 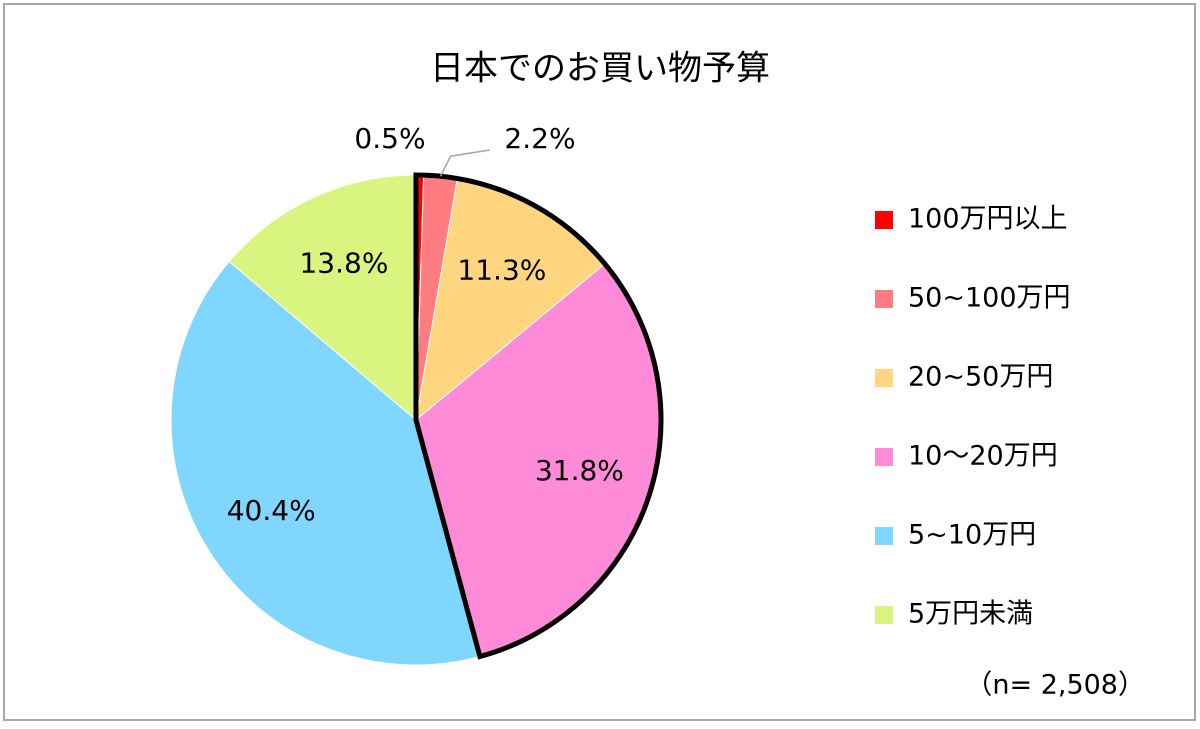 I want to click on data-label: 40.4%, so click(x=271, y=510).